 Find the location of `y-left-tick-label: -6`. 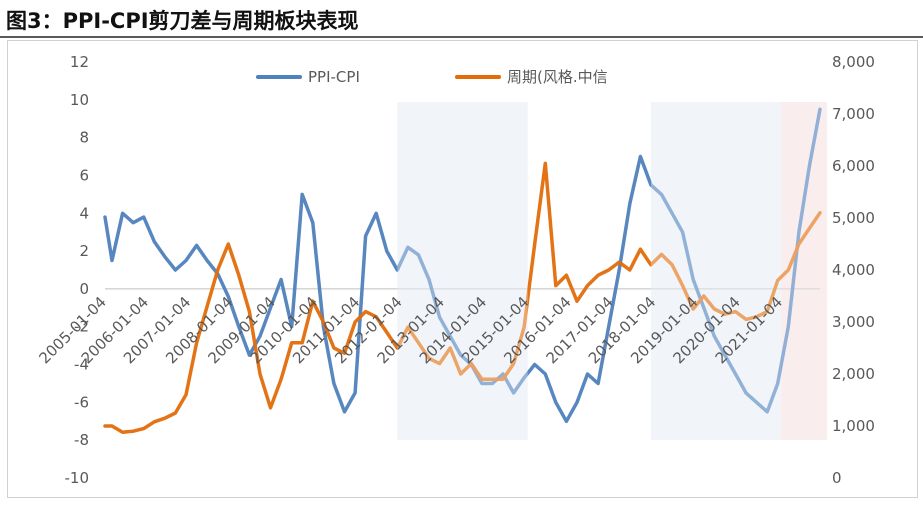

y-left-tick-label: -6 is located at coordinates (81, 402).